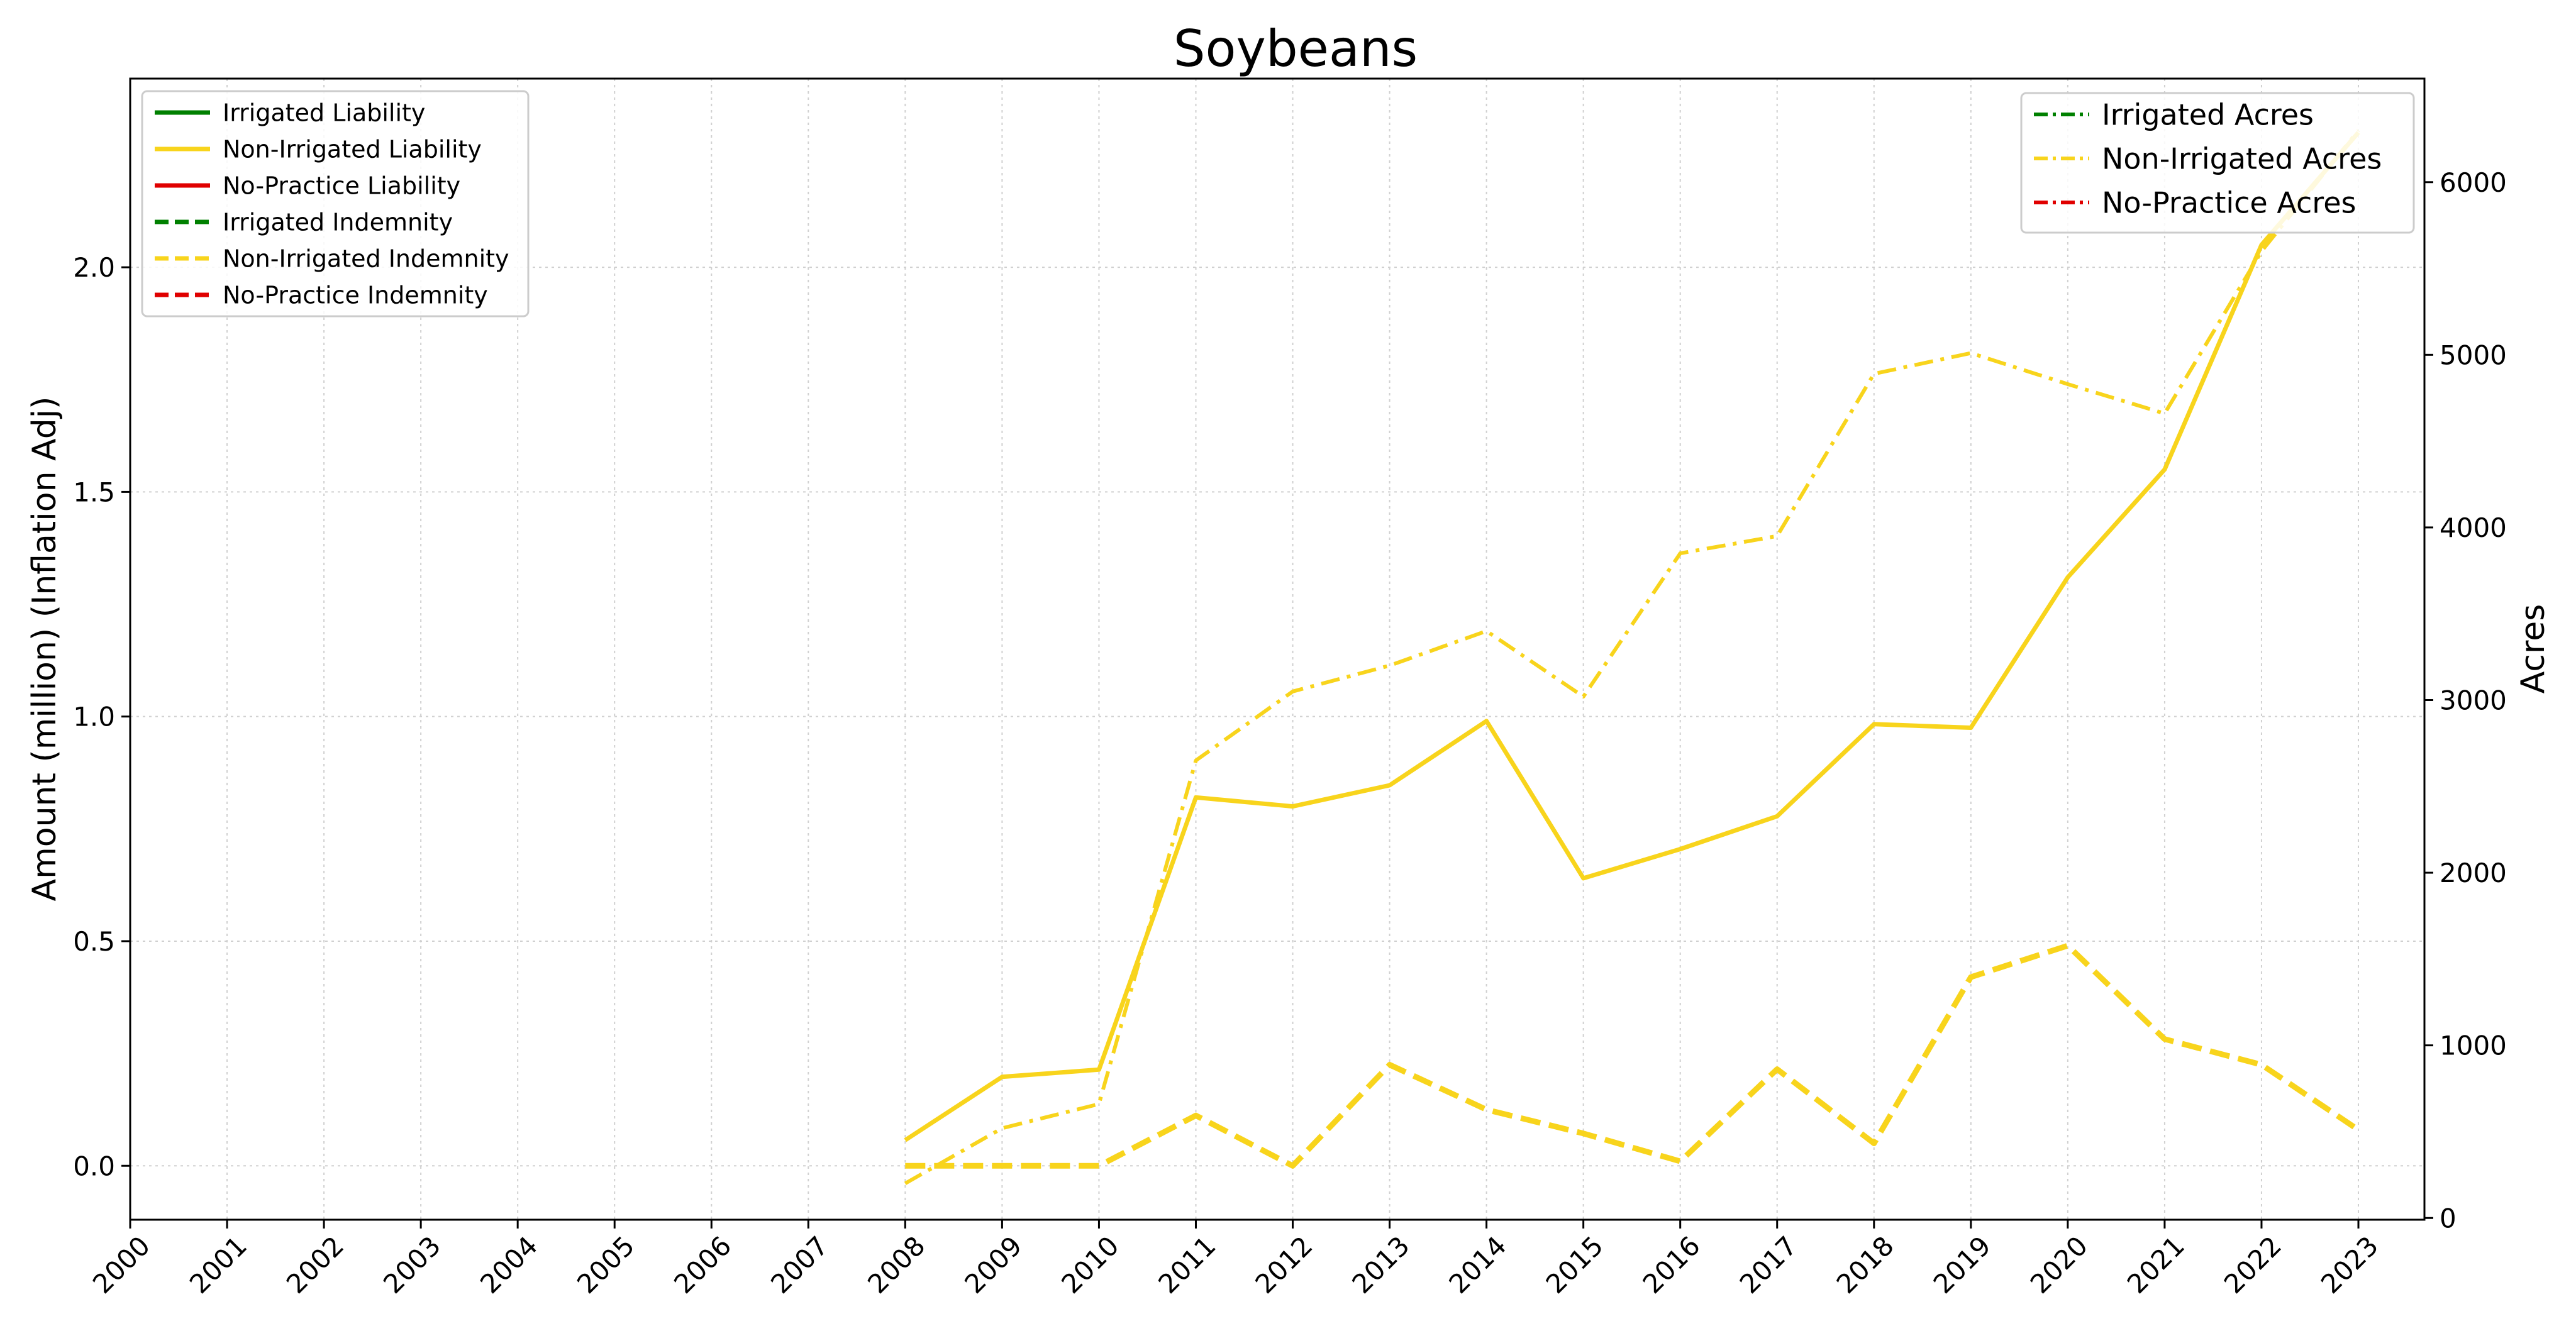 The height and width of the screenshot is (1331, 2576). What do you see at coordinates (366, 259) in the screenshot?
I see `legend-label: Non-Irrigated Indemnity` at bounding box center [366, 259].